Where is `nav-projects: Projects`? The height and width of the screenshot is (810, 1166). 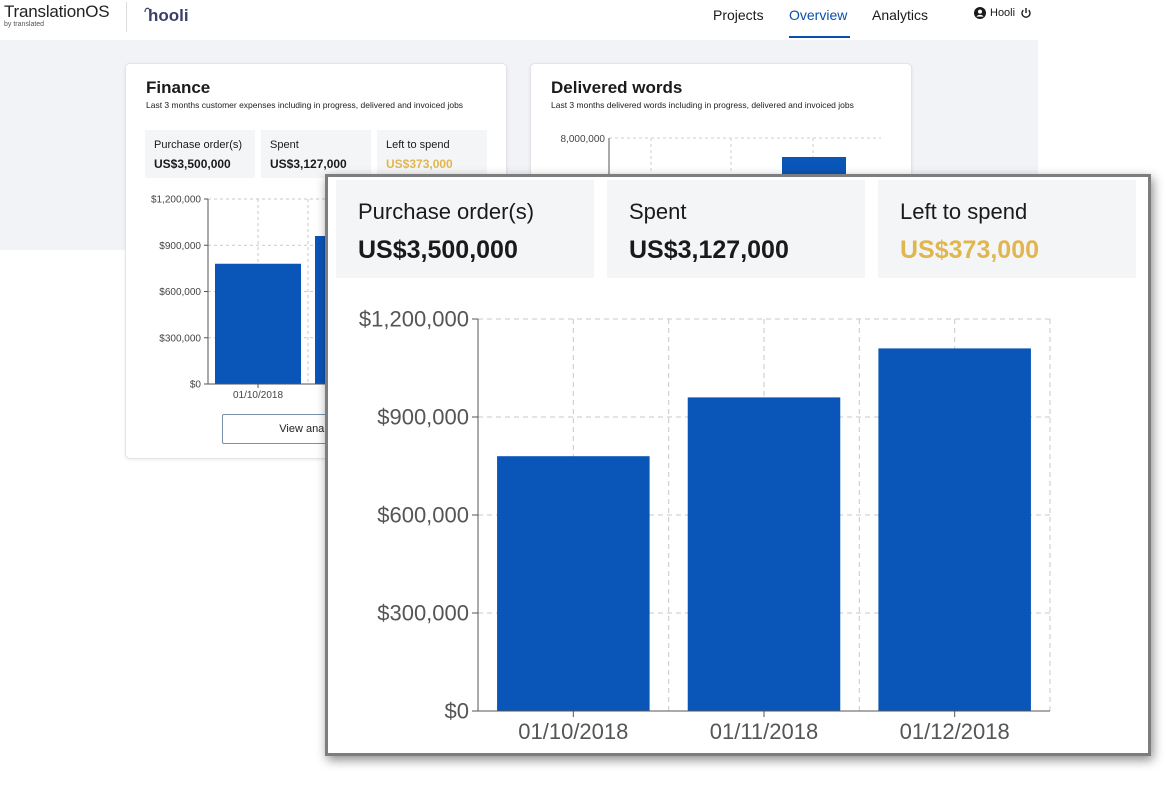
nav-projects: Projects is located at coordinates (738, 15).